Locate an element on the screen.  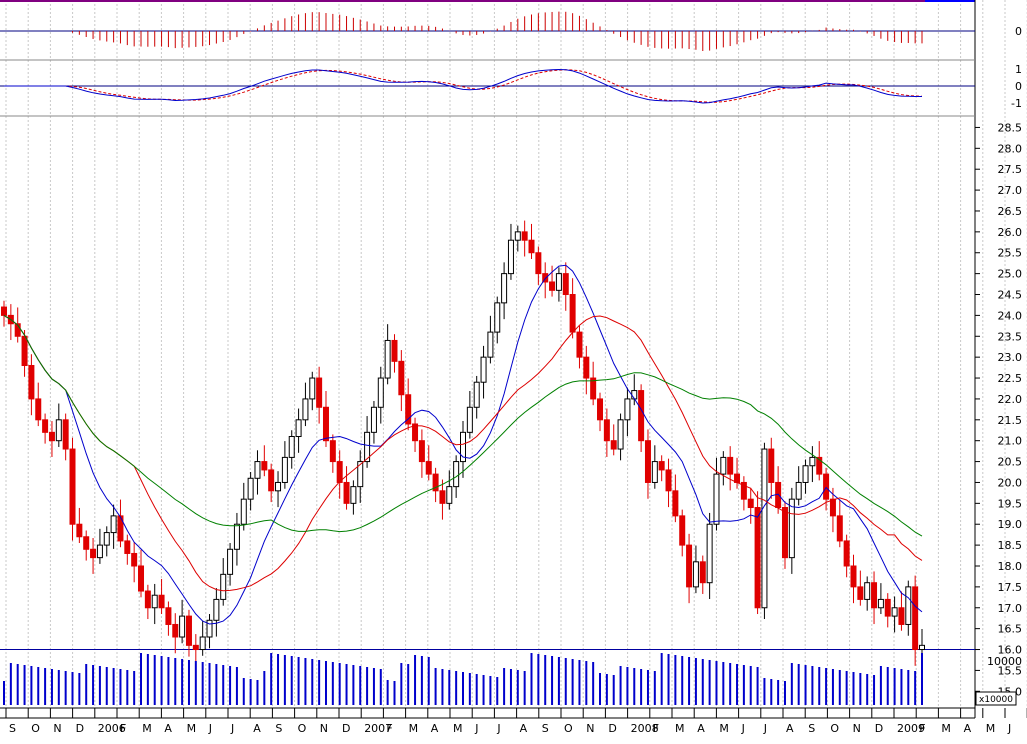
volume-tick-label: 10000 is located at coordinates (1004, 661).